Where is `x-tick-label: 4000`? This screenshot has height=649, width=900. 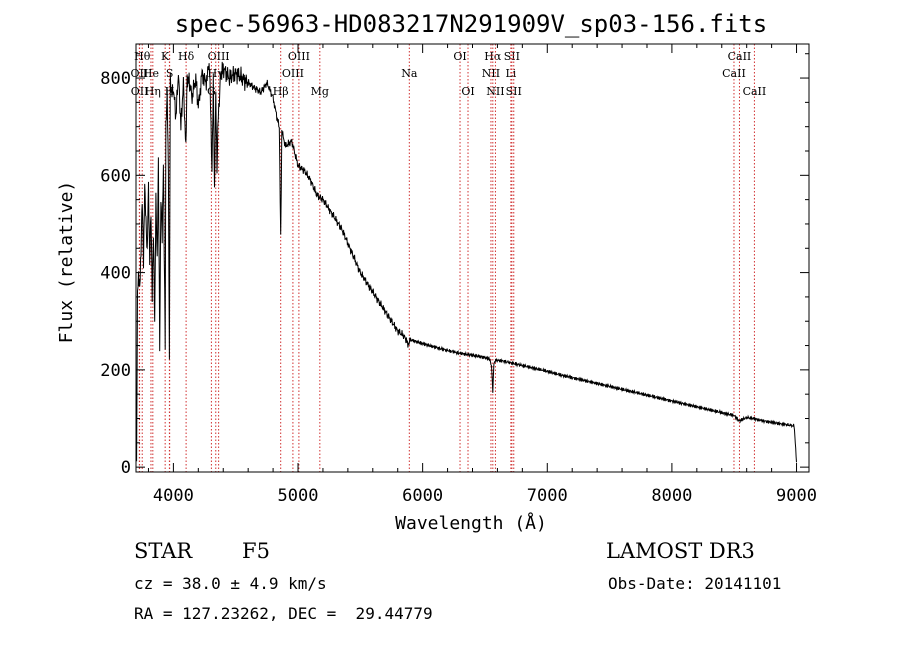
x-tick-label: 4000 is located at coordinates (173, 496).